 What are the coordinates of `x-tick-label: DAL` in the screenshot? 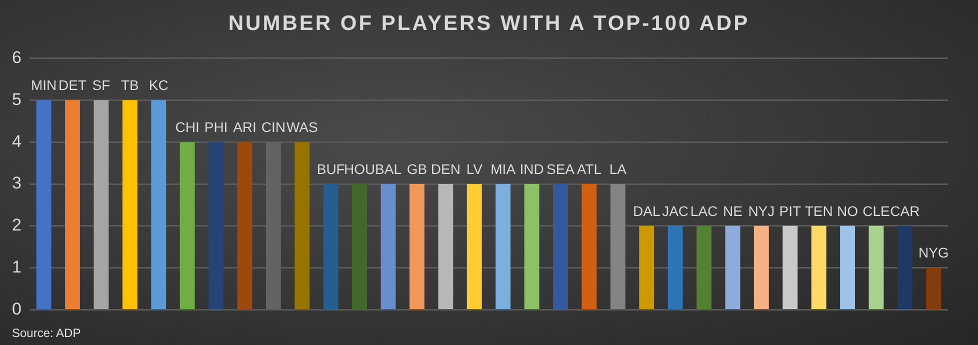 It's located at (646, 210).